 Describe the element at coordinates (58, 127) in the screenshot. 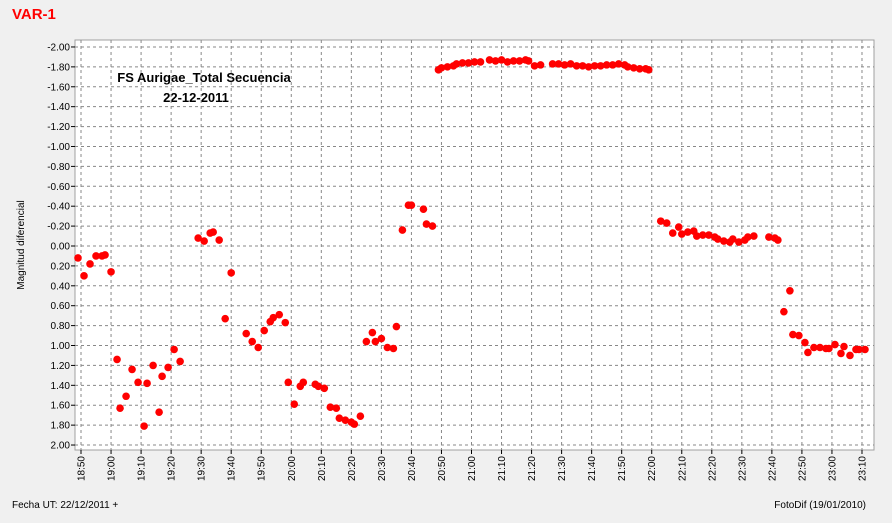

I see `y-tick-label: -1.20` at that location.